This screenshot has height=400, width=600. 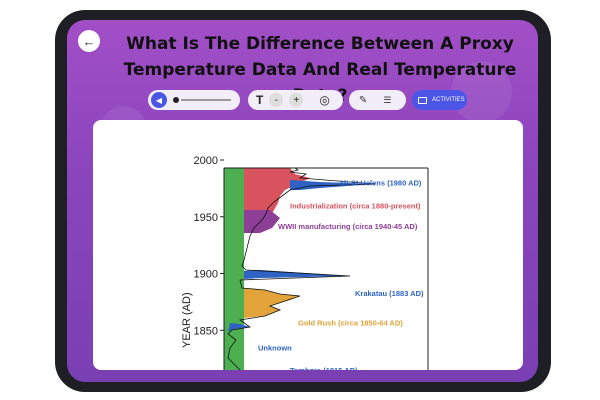 I want to click on arrow-left-icon: ←, so click(x=89, y=41).